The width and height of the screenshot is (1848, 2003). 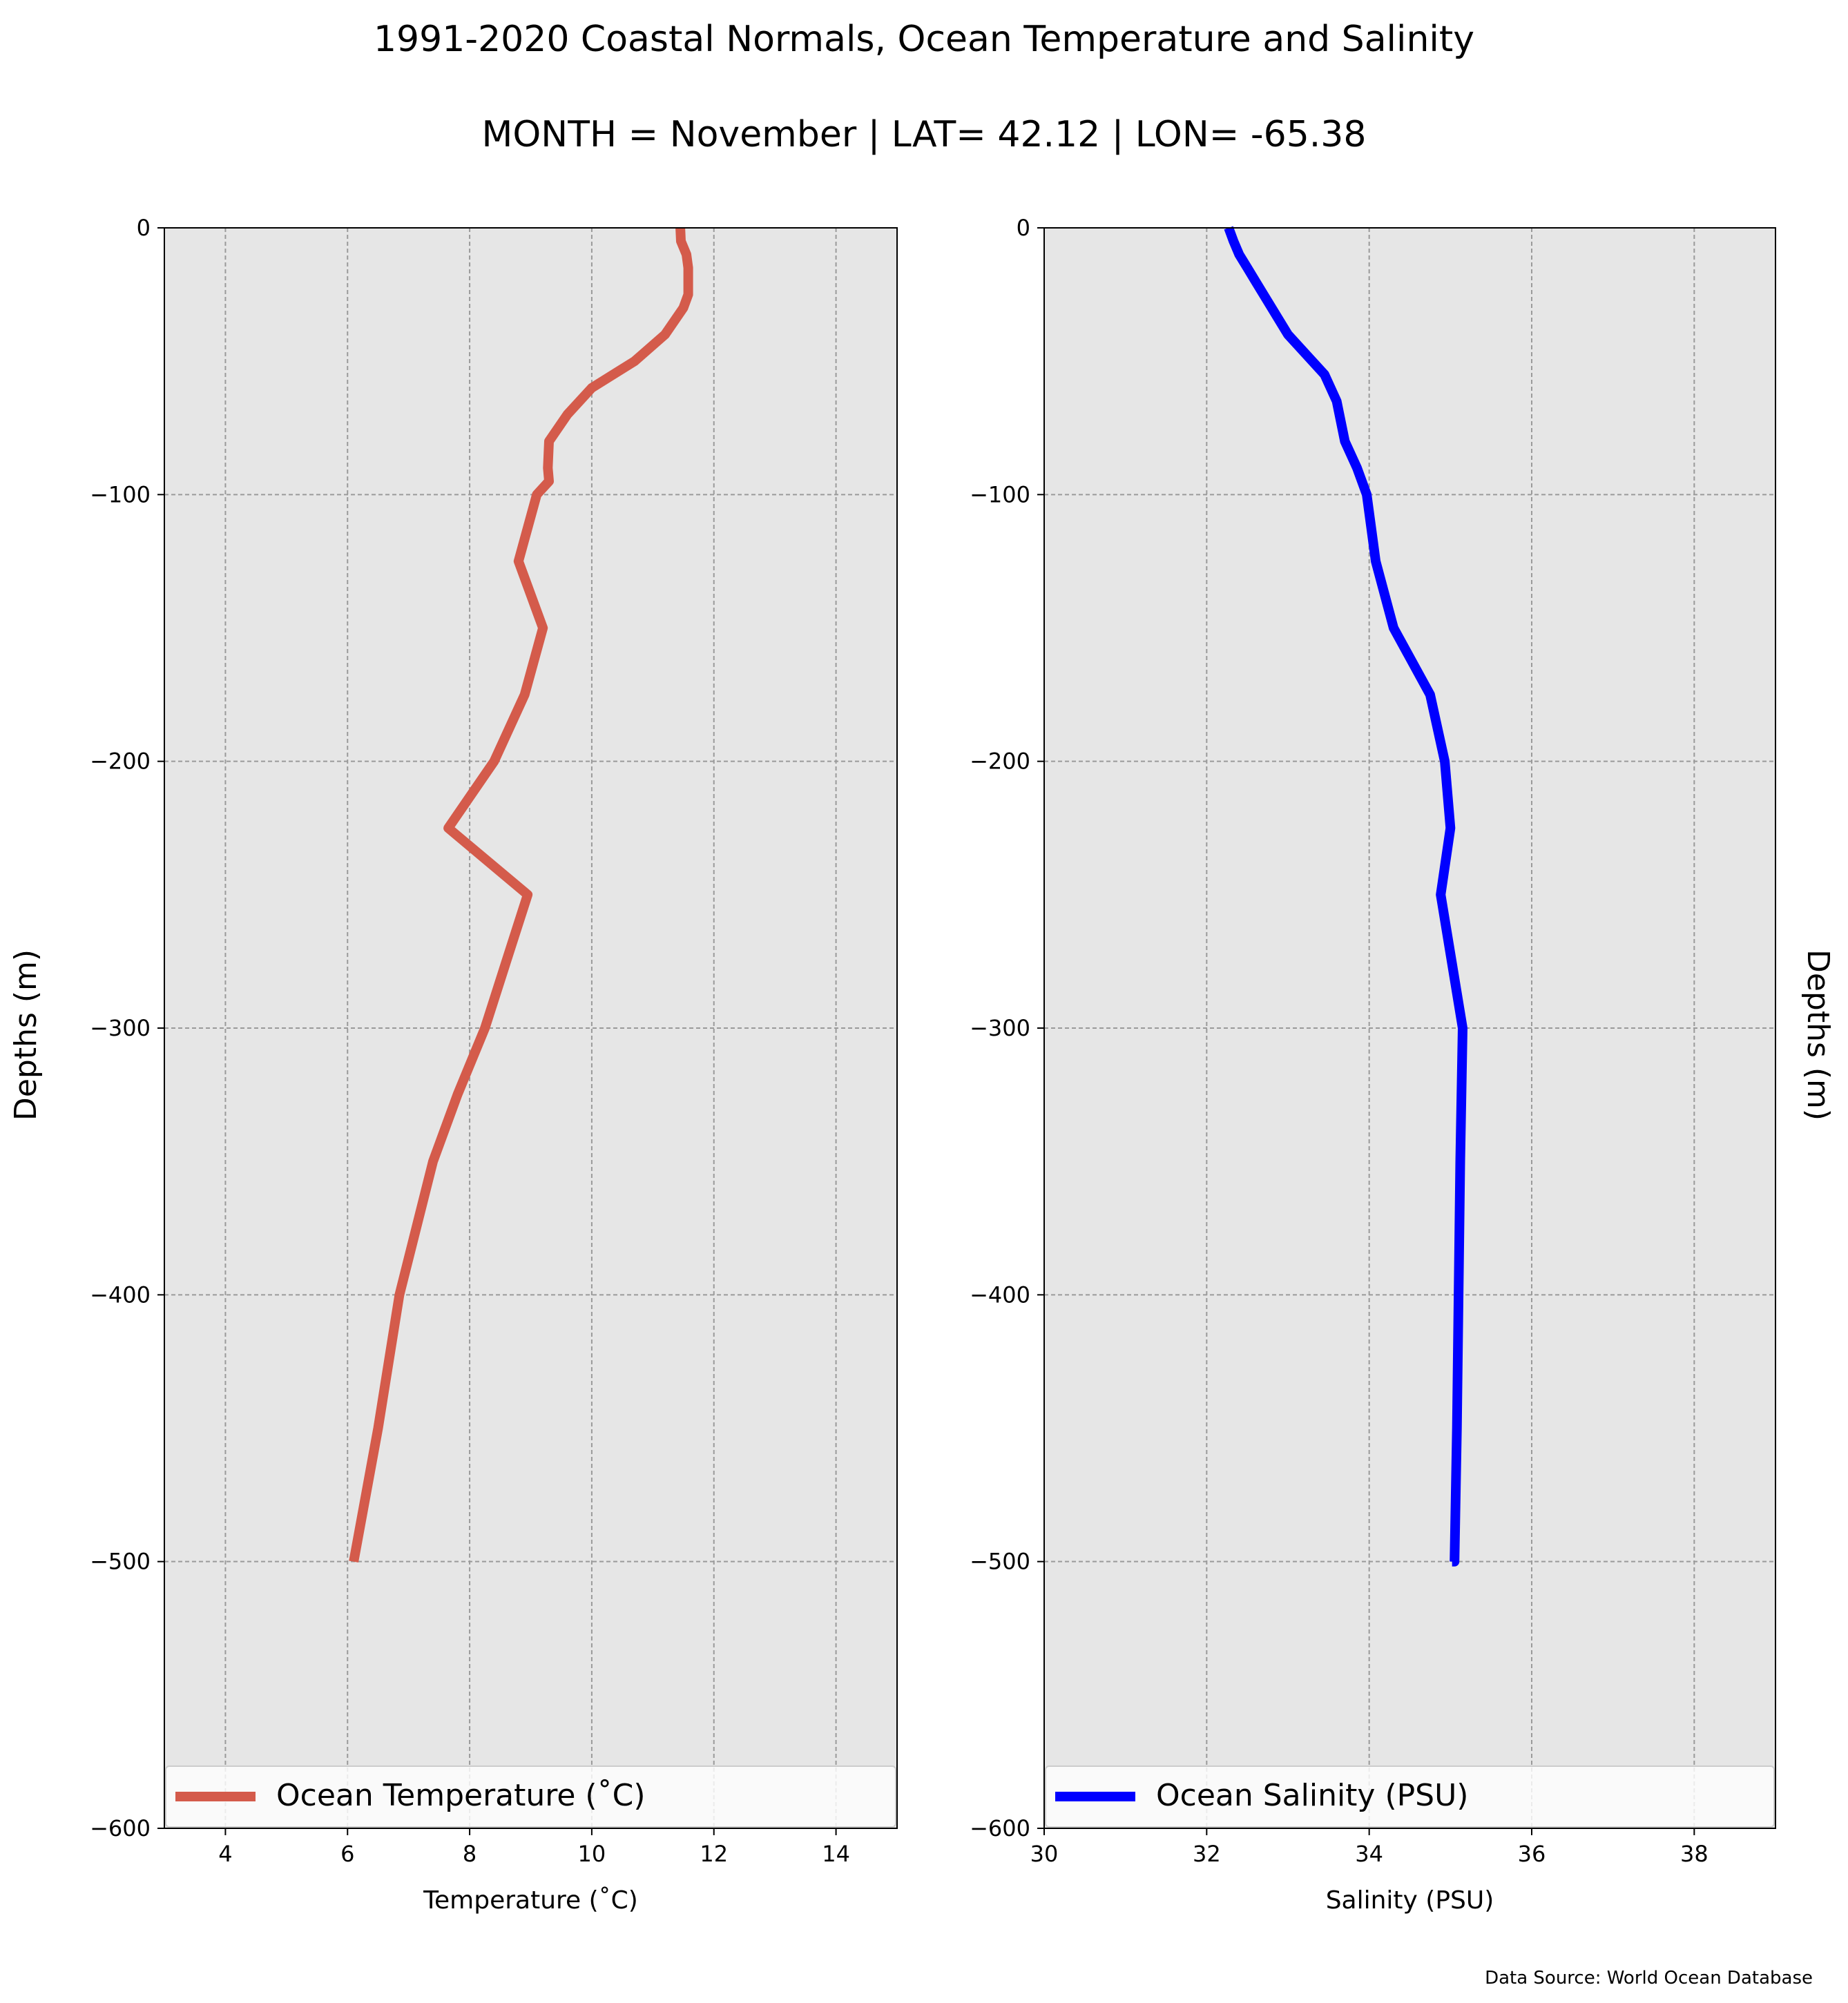 I want to click on x-tick-label: 36, so click(x=1532, y=1854).